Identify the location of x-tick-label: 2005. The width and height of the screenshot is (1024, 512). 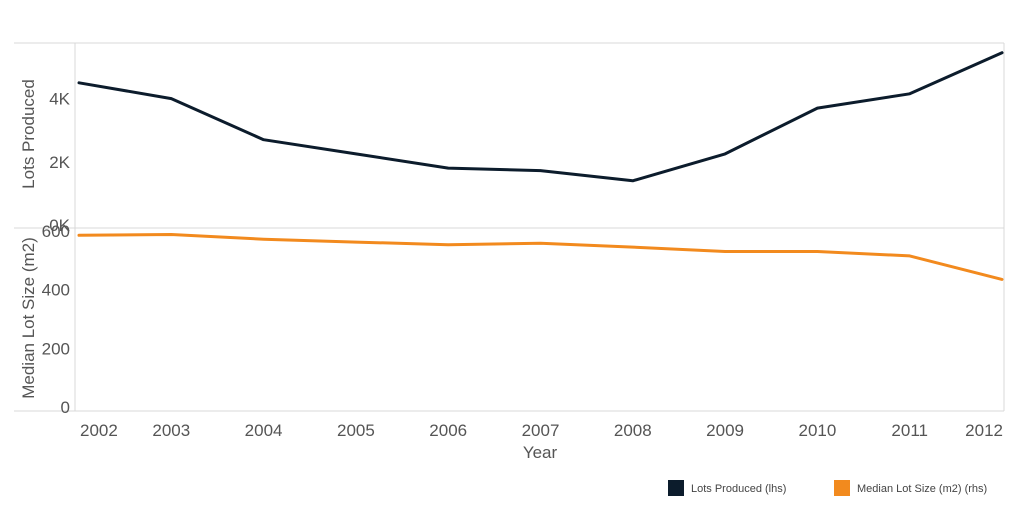
(356, 430).